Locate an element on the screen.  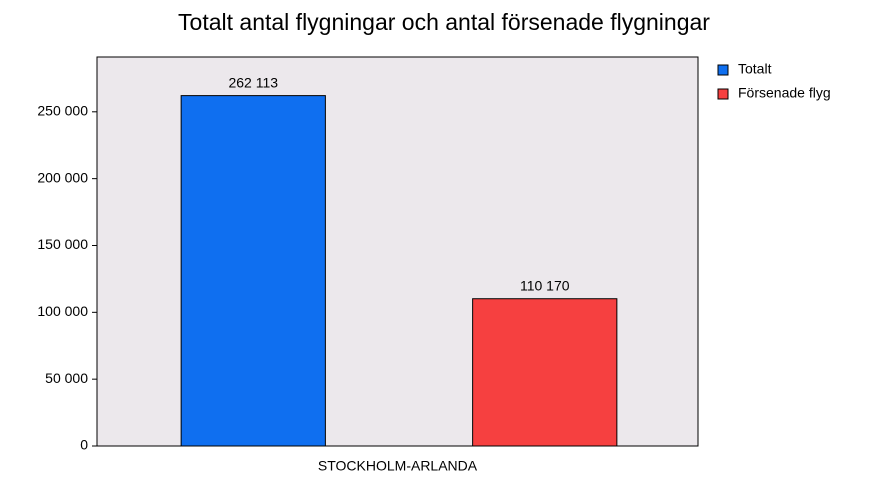
y-tick-label: 100 000 is located at coordinates (62, 311).